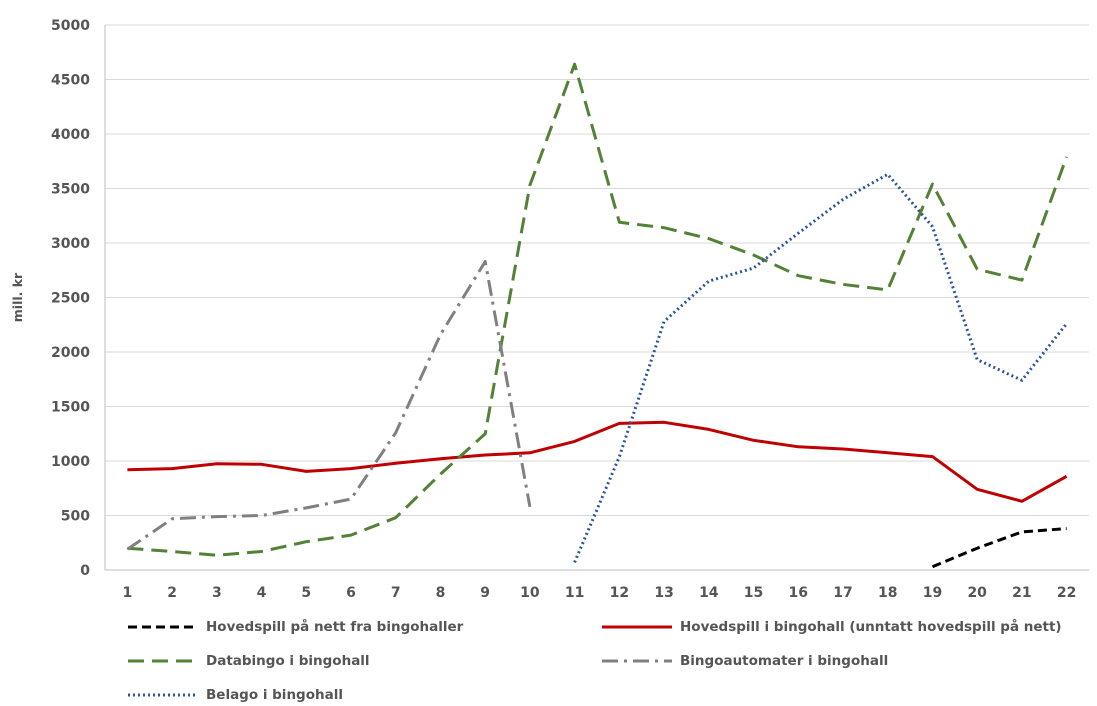 The width and height of the screenshot is (1097, 706). What do you see at coordinates (70, 408) in the screenshot?
I see `y-tick-label: 1500` at bounding box center [70, 408].